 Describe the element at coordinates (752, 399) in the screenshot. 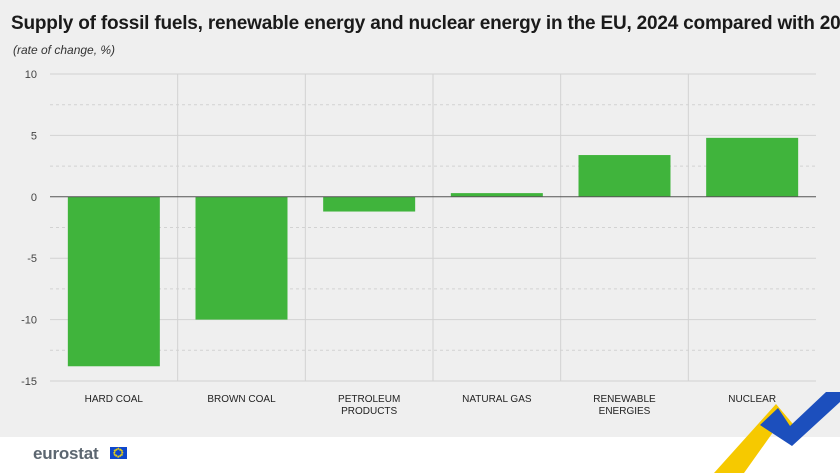

I see `x-tick-label: NUCLEAR` at that location.